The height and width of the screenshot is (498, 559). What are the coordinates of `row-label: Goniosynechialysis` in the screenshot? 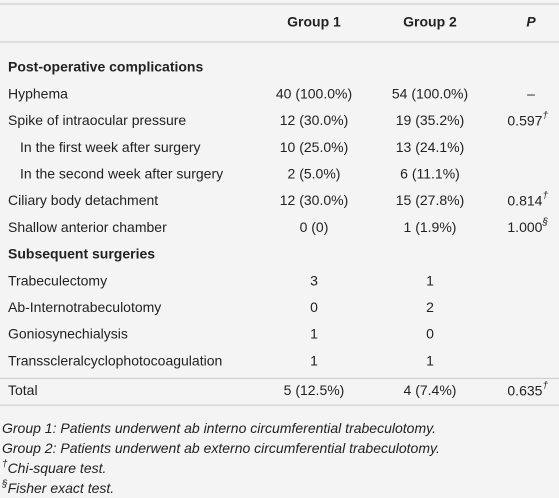 It's located at (68, 334).